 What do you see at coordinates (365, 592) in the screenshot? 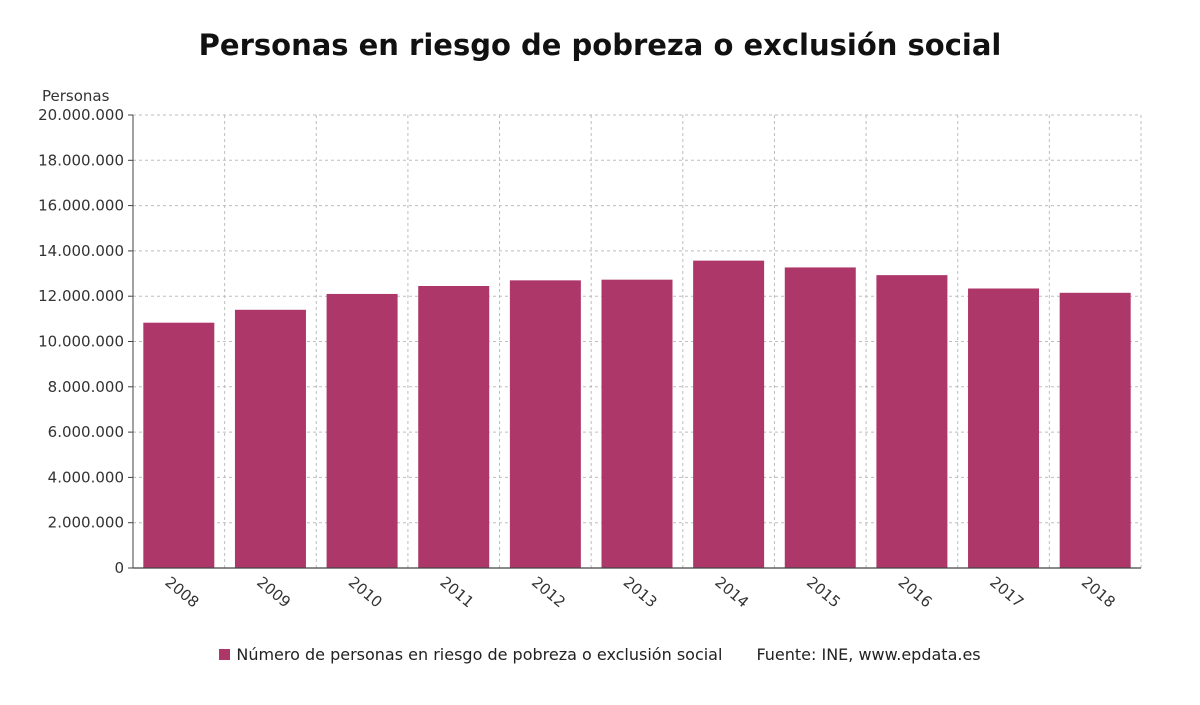
I see `x-tick-label: 2010` at bounding box center [365, 592].